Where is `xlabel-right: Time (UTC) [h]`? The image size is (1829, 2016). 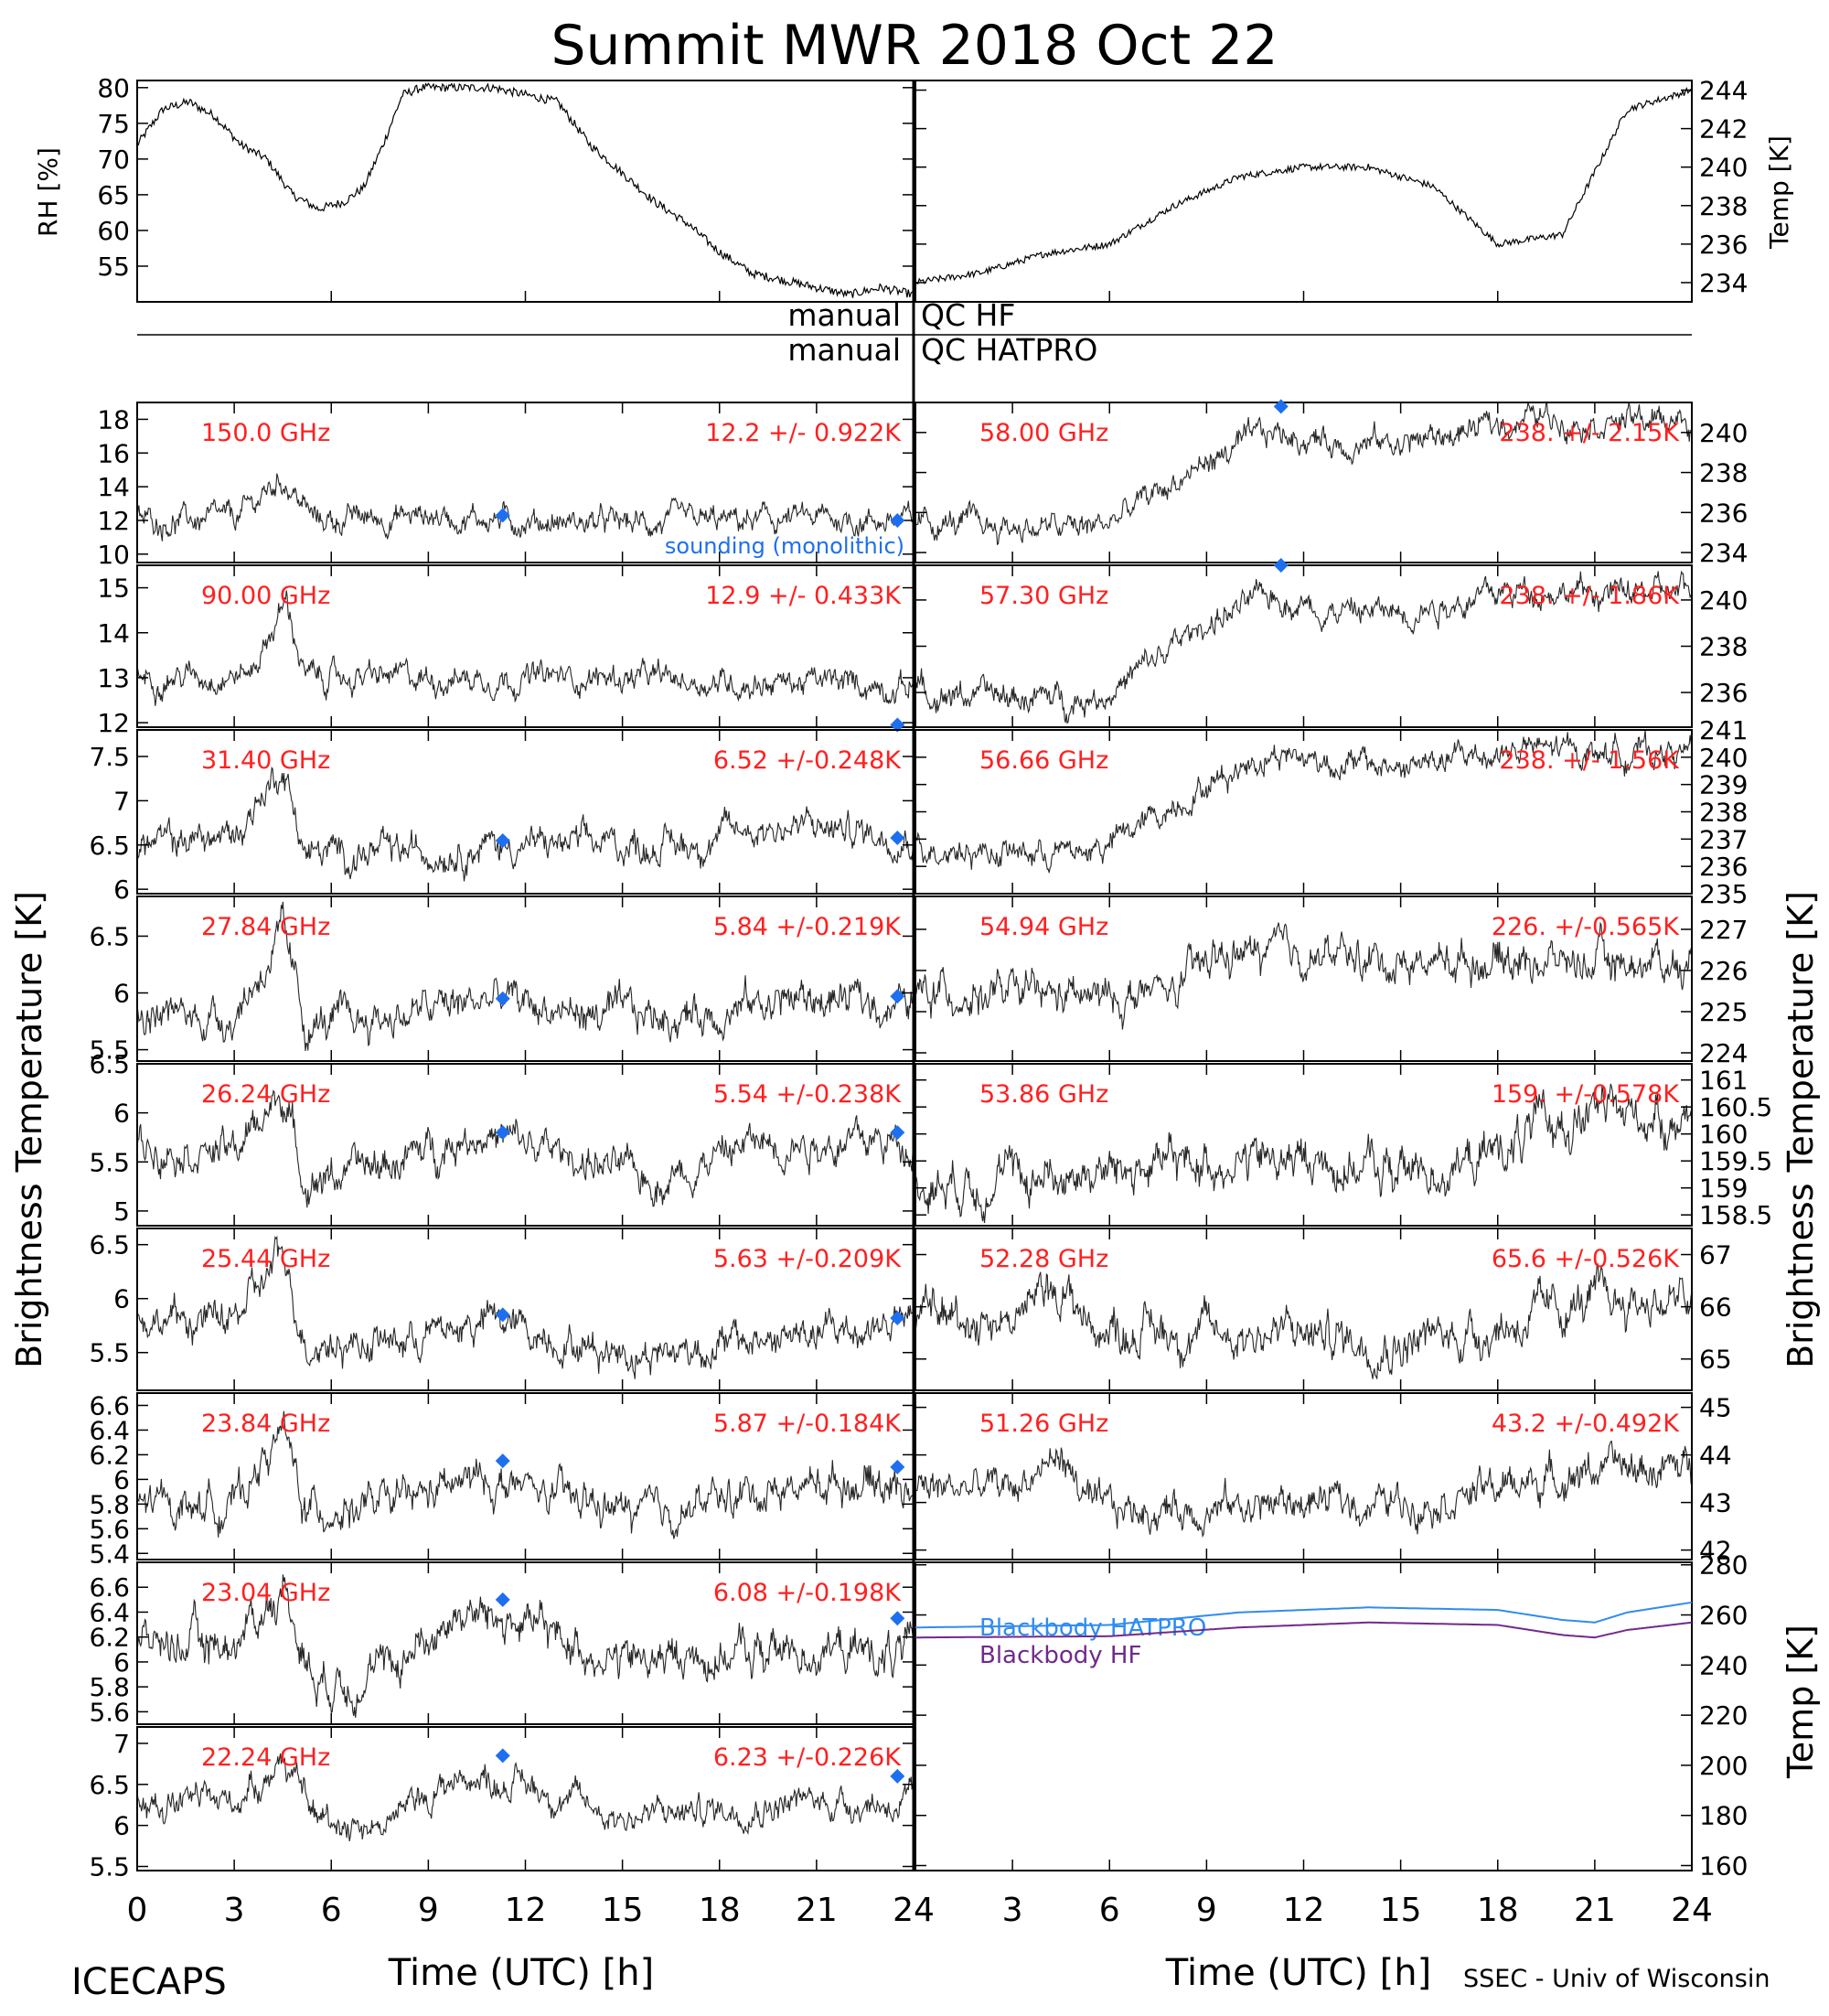 xlabel-right: Time (UTC) [h] is located at coordinates (1298, 1973).